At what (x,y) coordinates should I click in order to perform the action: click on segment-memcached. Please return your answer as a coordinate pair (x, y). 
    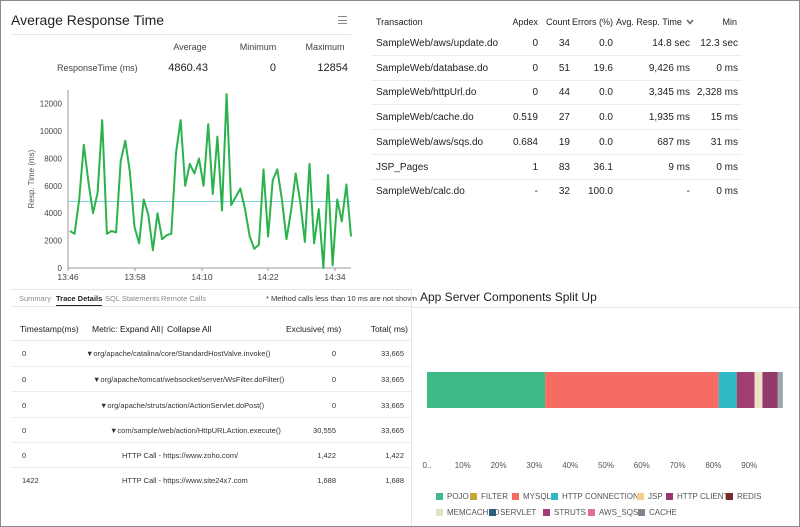
    Looking at the image, I should click on (758, 390).